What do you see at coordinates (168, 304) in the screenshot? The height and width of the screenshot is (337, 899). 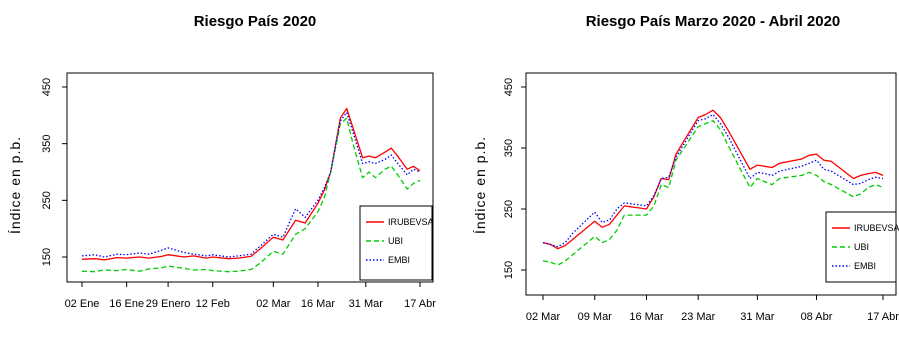 I see `x-tick-label: 29 Enero` at bounding box center [168, 304].